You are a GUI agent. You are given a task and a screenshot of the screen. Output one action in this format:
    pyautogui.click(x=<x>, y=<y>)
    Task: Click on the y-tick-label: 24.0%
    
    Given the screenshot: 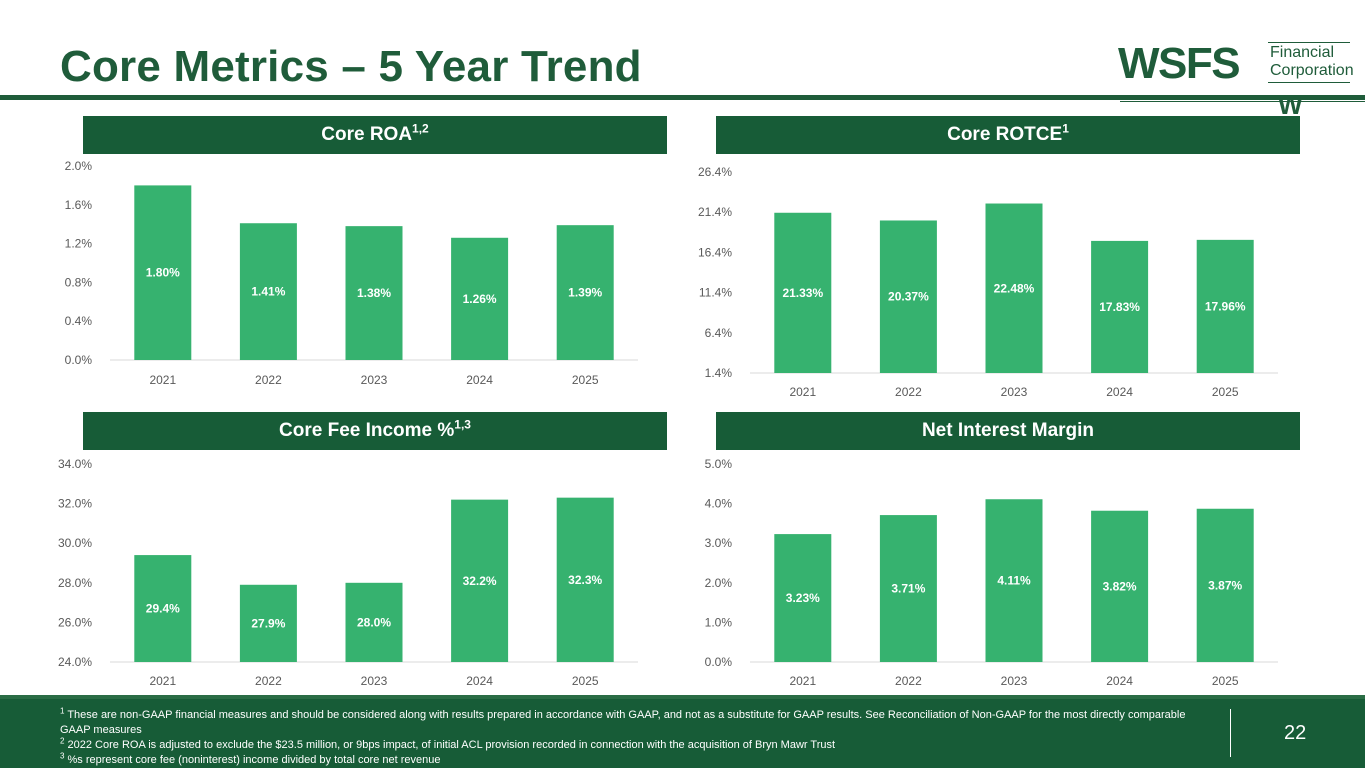 What is the action you would take?
    pyautogui.click(x=75, y=662)
    